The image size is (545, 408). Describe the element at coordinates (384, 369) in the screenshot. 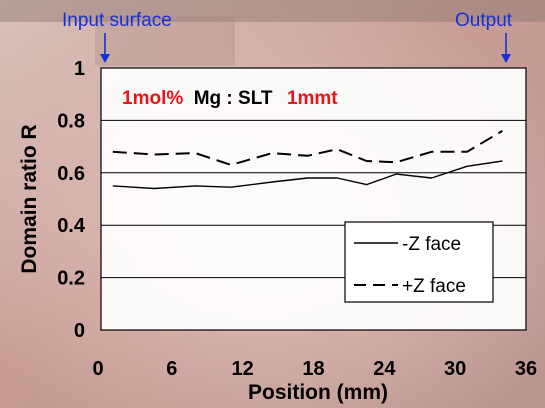

I see `x-tick-label-4: 24` at that location.